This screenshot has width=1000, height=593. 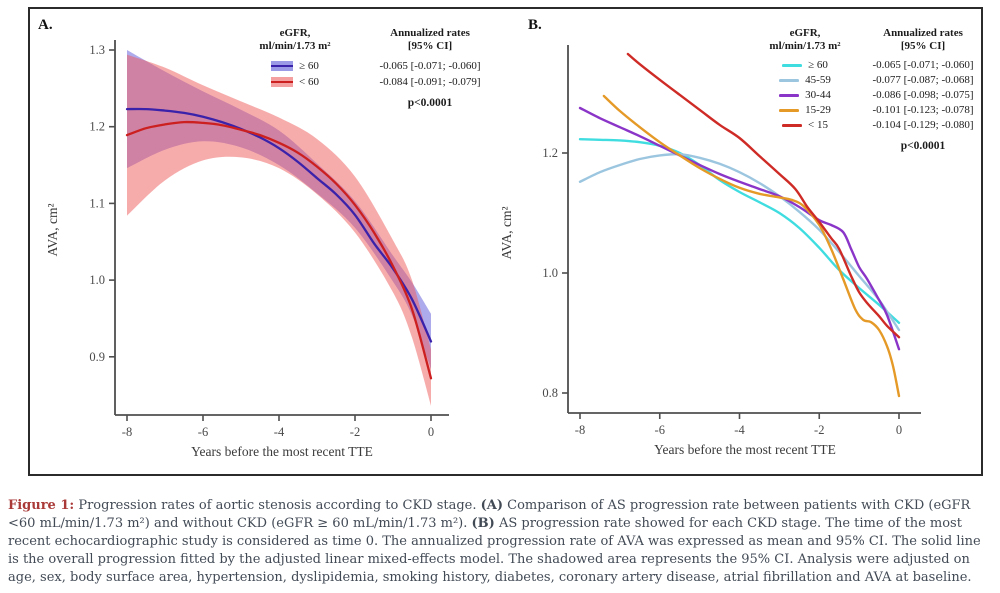 I want to click on legend-row-value: -0.084 [-0.091; -0.079], so click(x=430, y=82).